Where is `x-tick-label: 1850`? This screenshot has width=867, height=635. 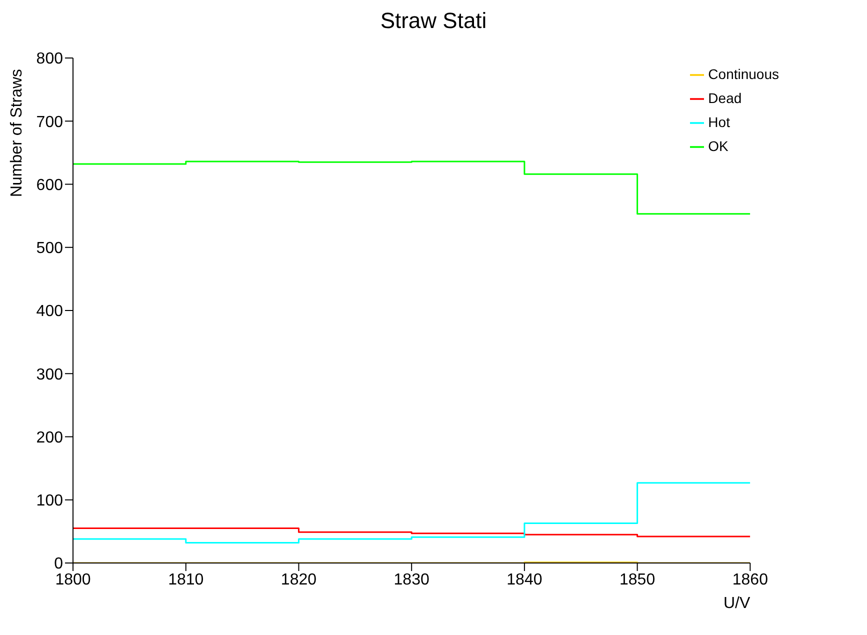
x-tick-label: 1850 is located at coordinates (638, 579).